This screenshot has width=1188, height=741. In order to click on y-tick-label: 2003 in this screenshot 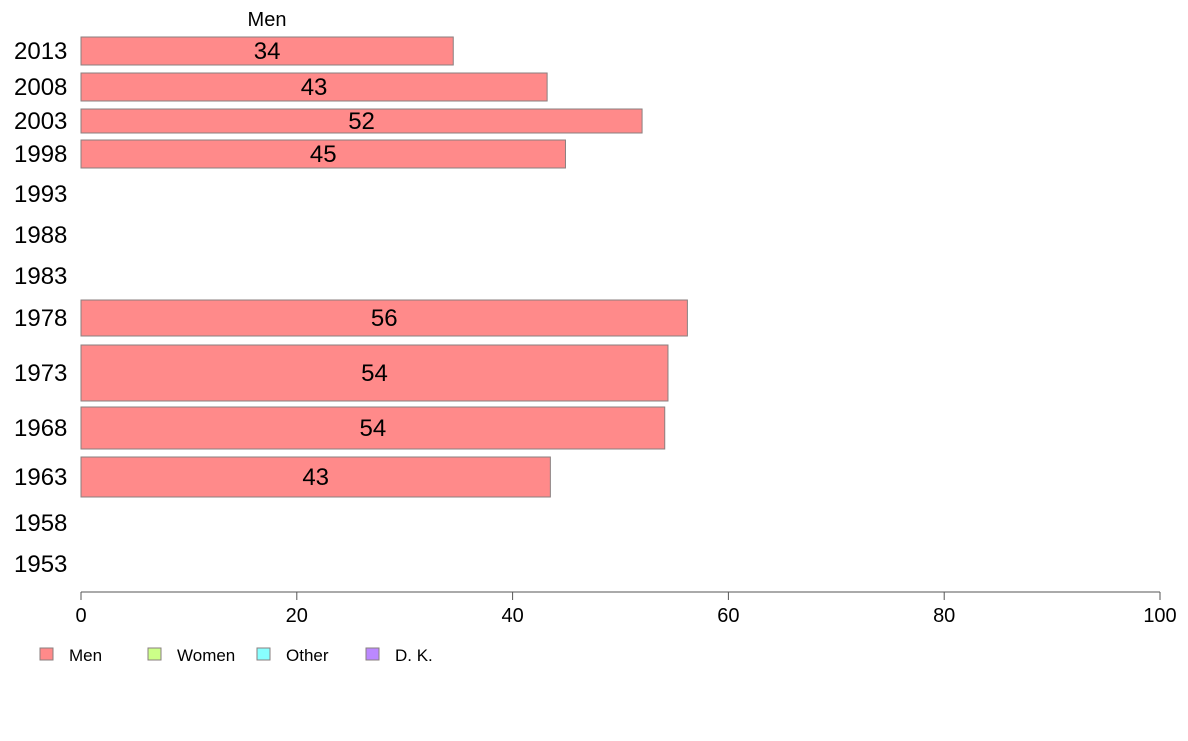, I will do `click(40, 121)`.